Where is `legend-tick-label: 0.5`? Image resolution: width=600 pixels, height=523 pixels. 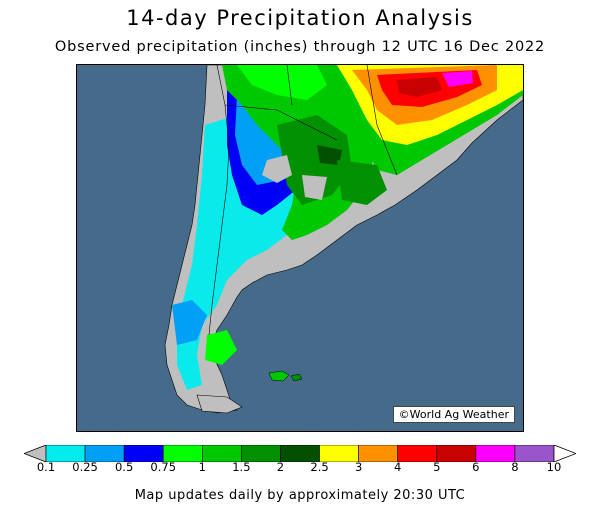 legend-tick-label: 0.5 is located at coordinates (124, 467).